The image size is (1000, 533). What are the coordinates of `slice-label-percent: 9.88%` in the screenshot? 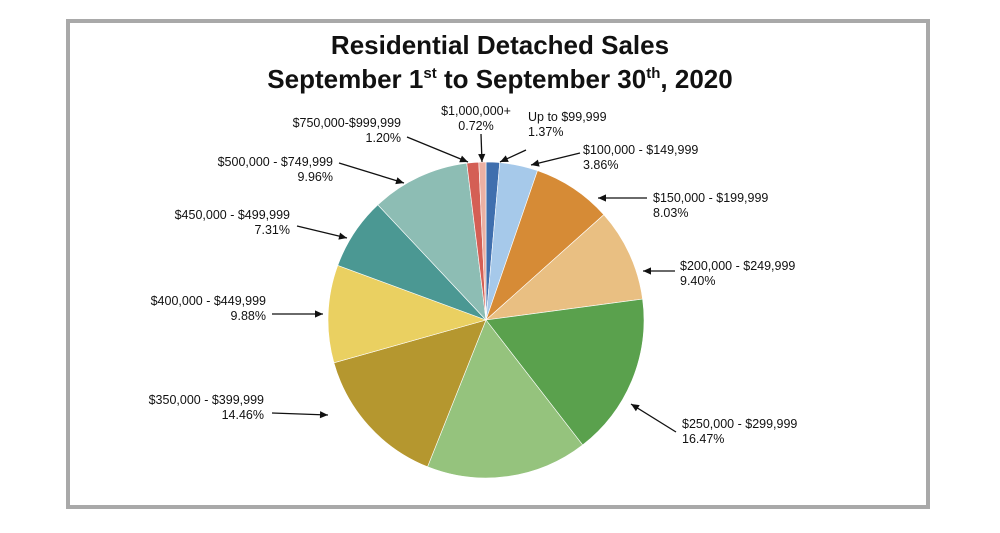 It's located at (248, 316).